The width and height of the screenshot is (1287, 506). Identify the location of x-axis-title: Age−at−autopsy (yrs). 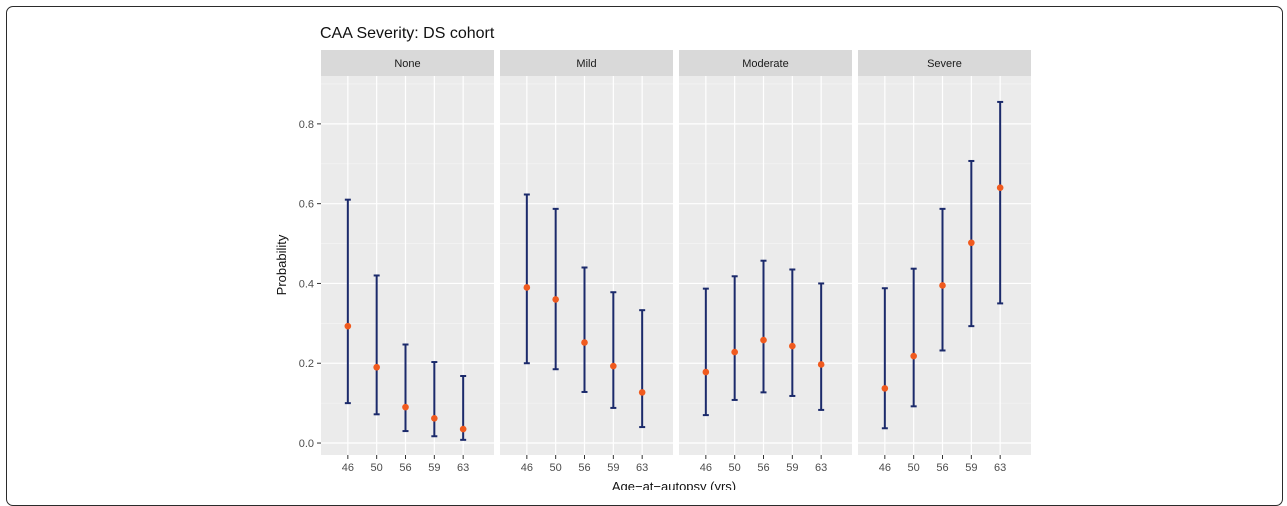
(674, 484).